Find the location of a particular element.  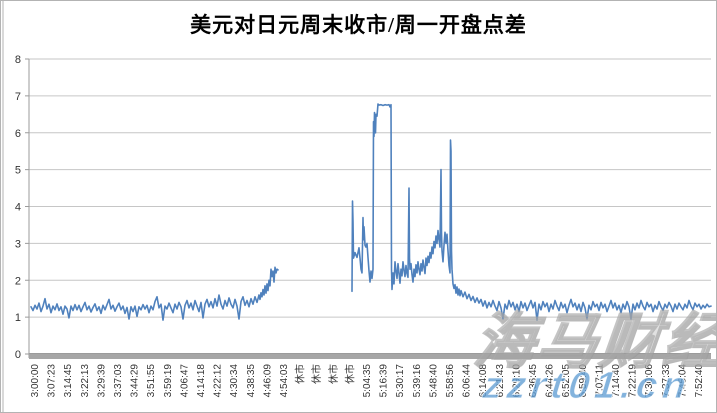

x-axis-label: 6:29:10 is located at coordinates (516, 381).